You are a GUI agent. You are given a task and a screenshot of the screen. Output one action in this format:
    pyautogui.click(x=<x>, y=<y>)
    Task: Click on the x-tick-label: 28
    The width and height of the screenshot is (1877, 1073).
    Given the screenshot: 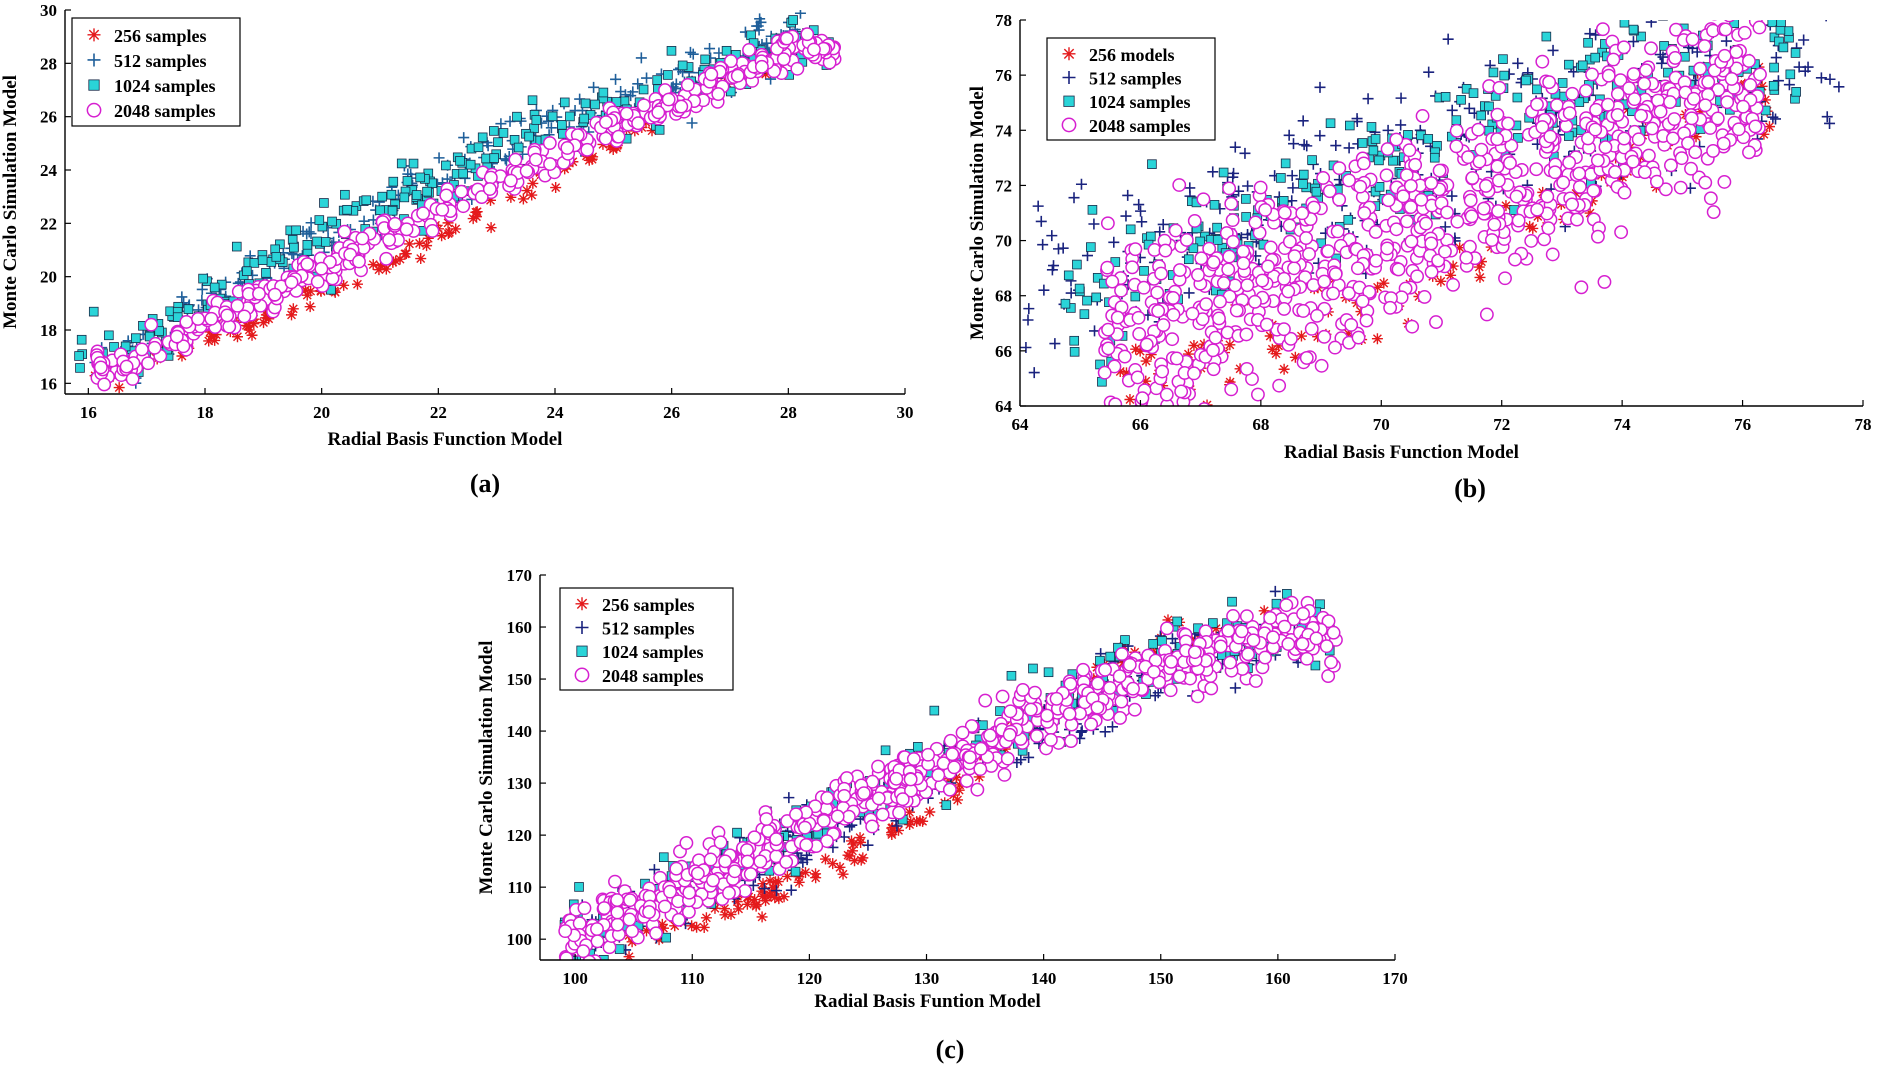 What is the action you would take?
    pyautogui.click(x=788, y=412)
    